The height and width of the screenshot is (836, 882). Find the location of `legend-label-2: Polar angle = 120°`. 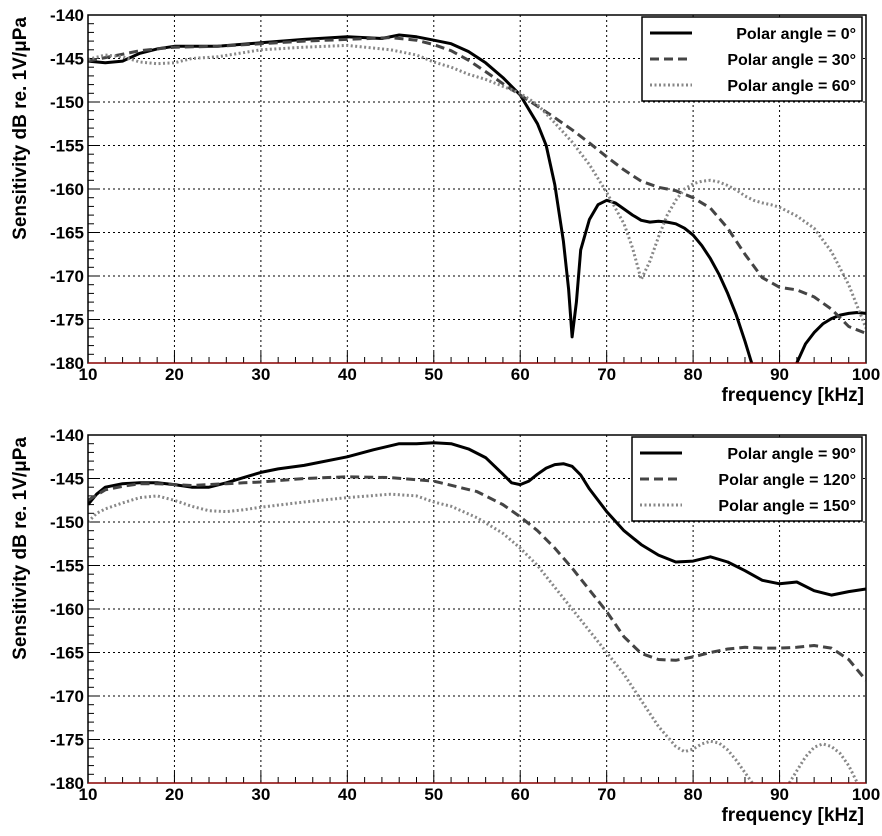

legend-label-2: Polar angle = 120° is located at coordinates (787, 480).